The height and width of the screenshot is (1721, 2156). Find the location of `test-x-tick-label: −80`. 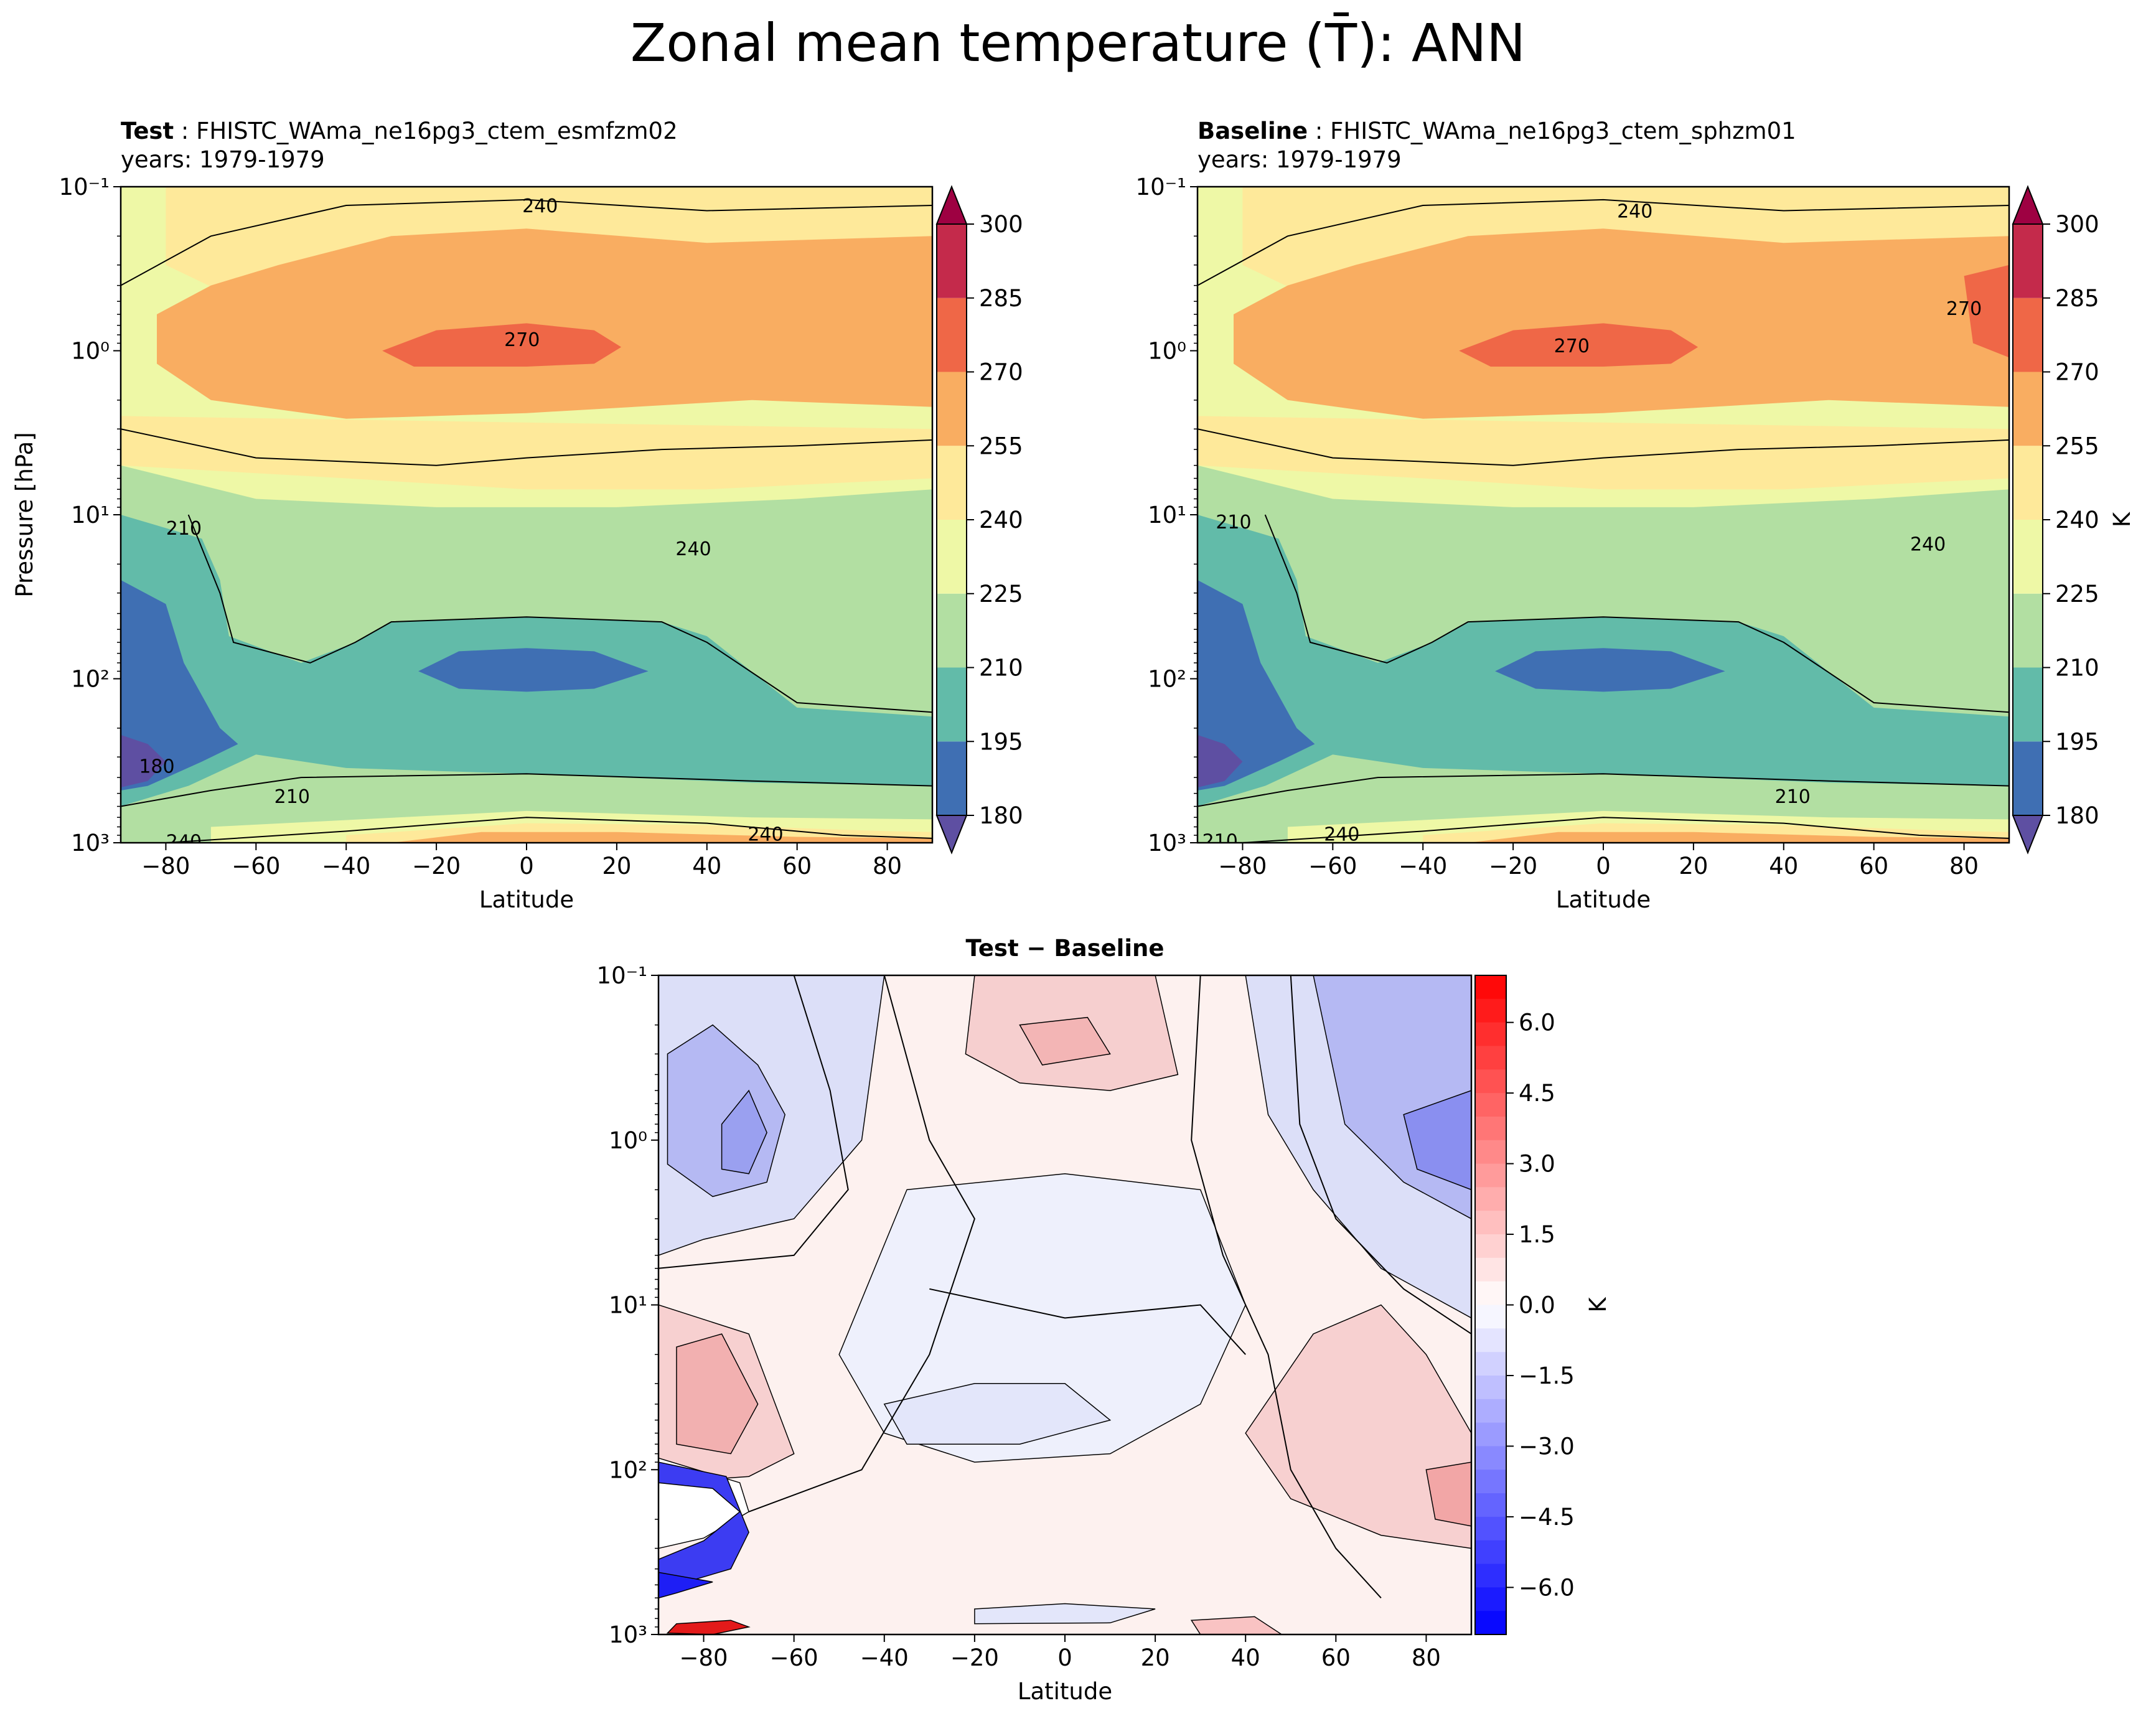

test-x-tick-label: −80 is located at coordinates (166, 866).